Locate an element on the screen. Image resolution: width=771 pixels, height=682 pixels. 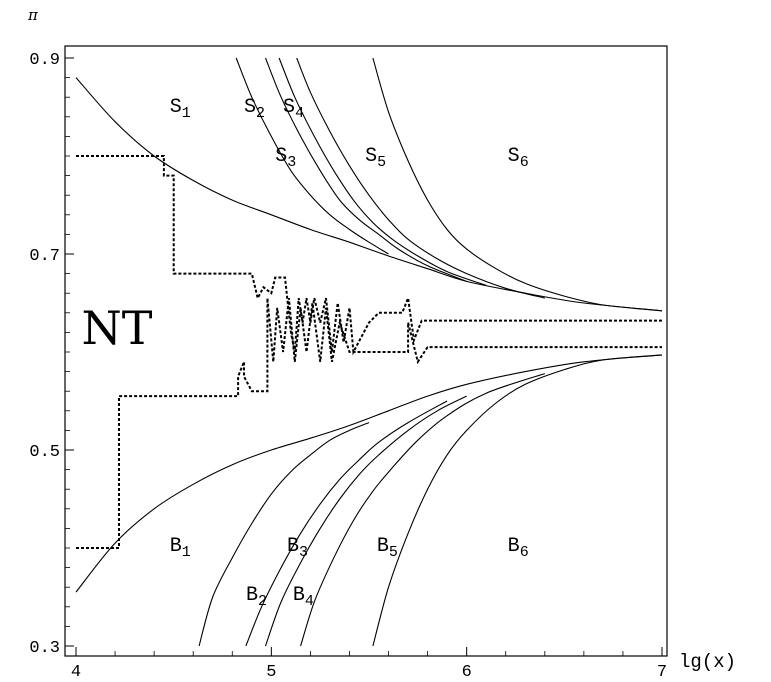
upper-curve-s4 is located at coordinates (382, 171).